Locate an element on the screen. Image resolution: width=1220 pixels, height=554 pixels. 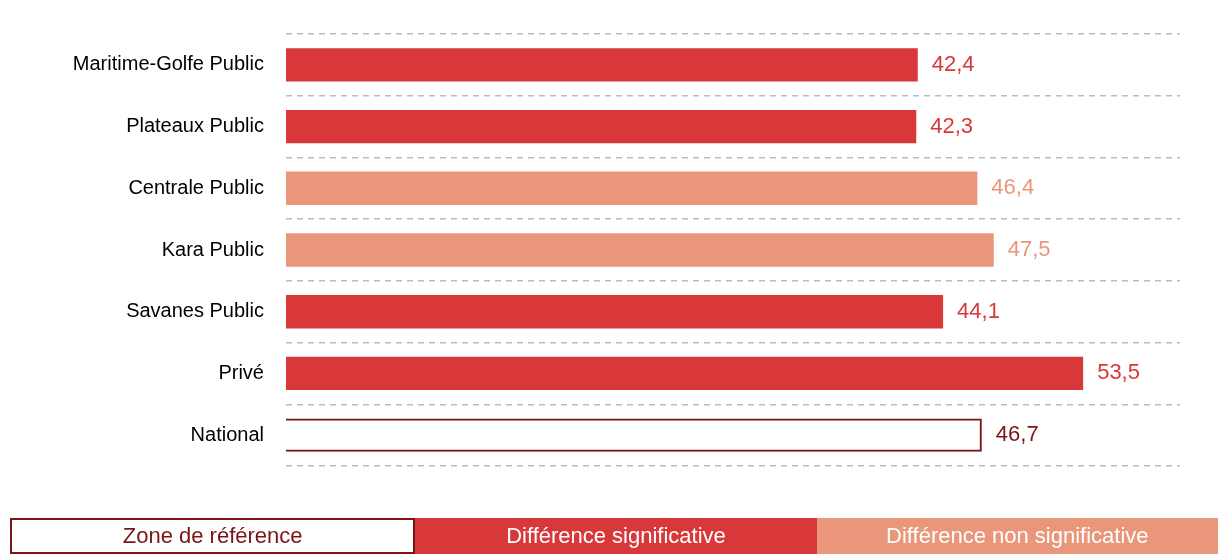
y-tick-label: Kara Public is located at coordinates (212, 248).